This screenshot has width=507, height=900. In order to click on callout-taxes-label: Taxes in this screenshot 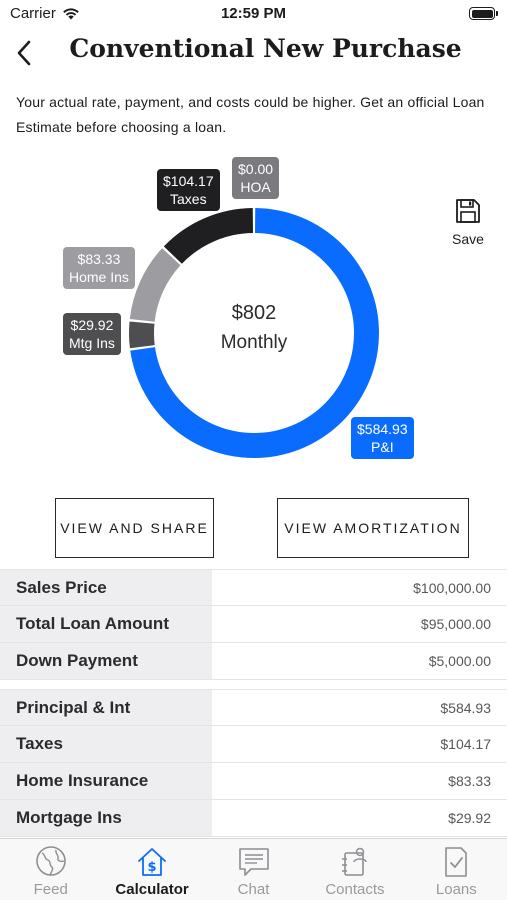, I will do `click(188, 199)`.